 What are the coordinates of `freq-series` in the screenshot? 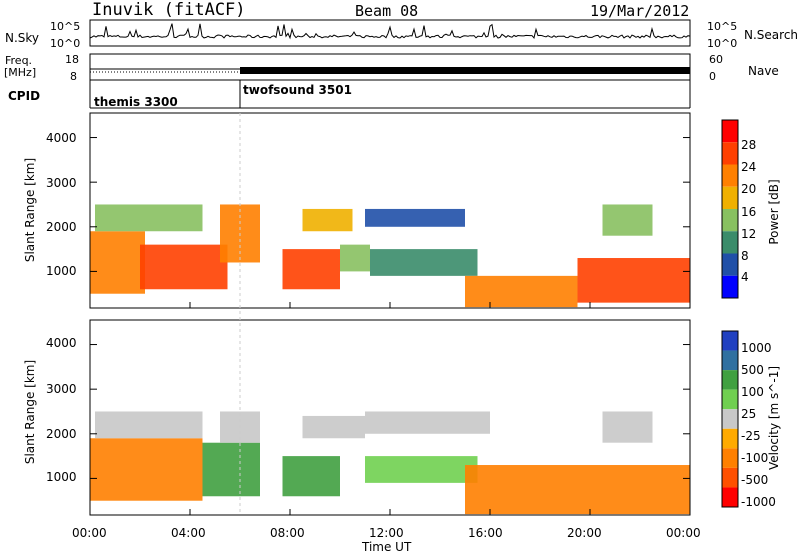 It's located at (390, 70).